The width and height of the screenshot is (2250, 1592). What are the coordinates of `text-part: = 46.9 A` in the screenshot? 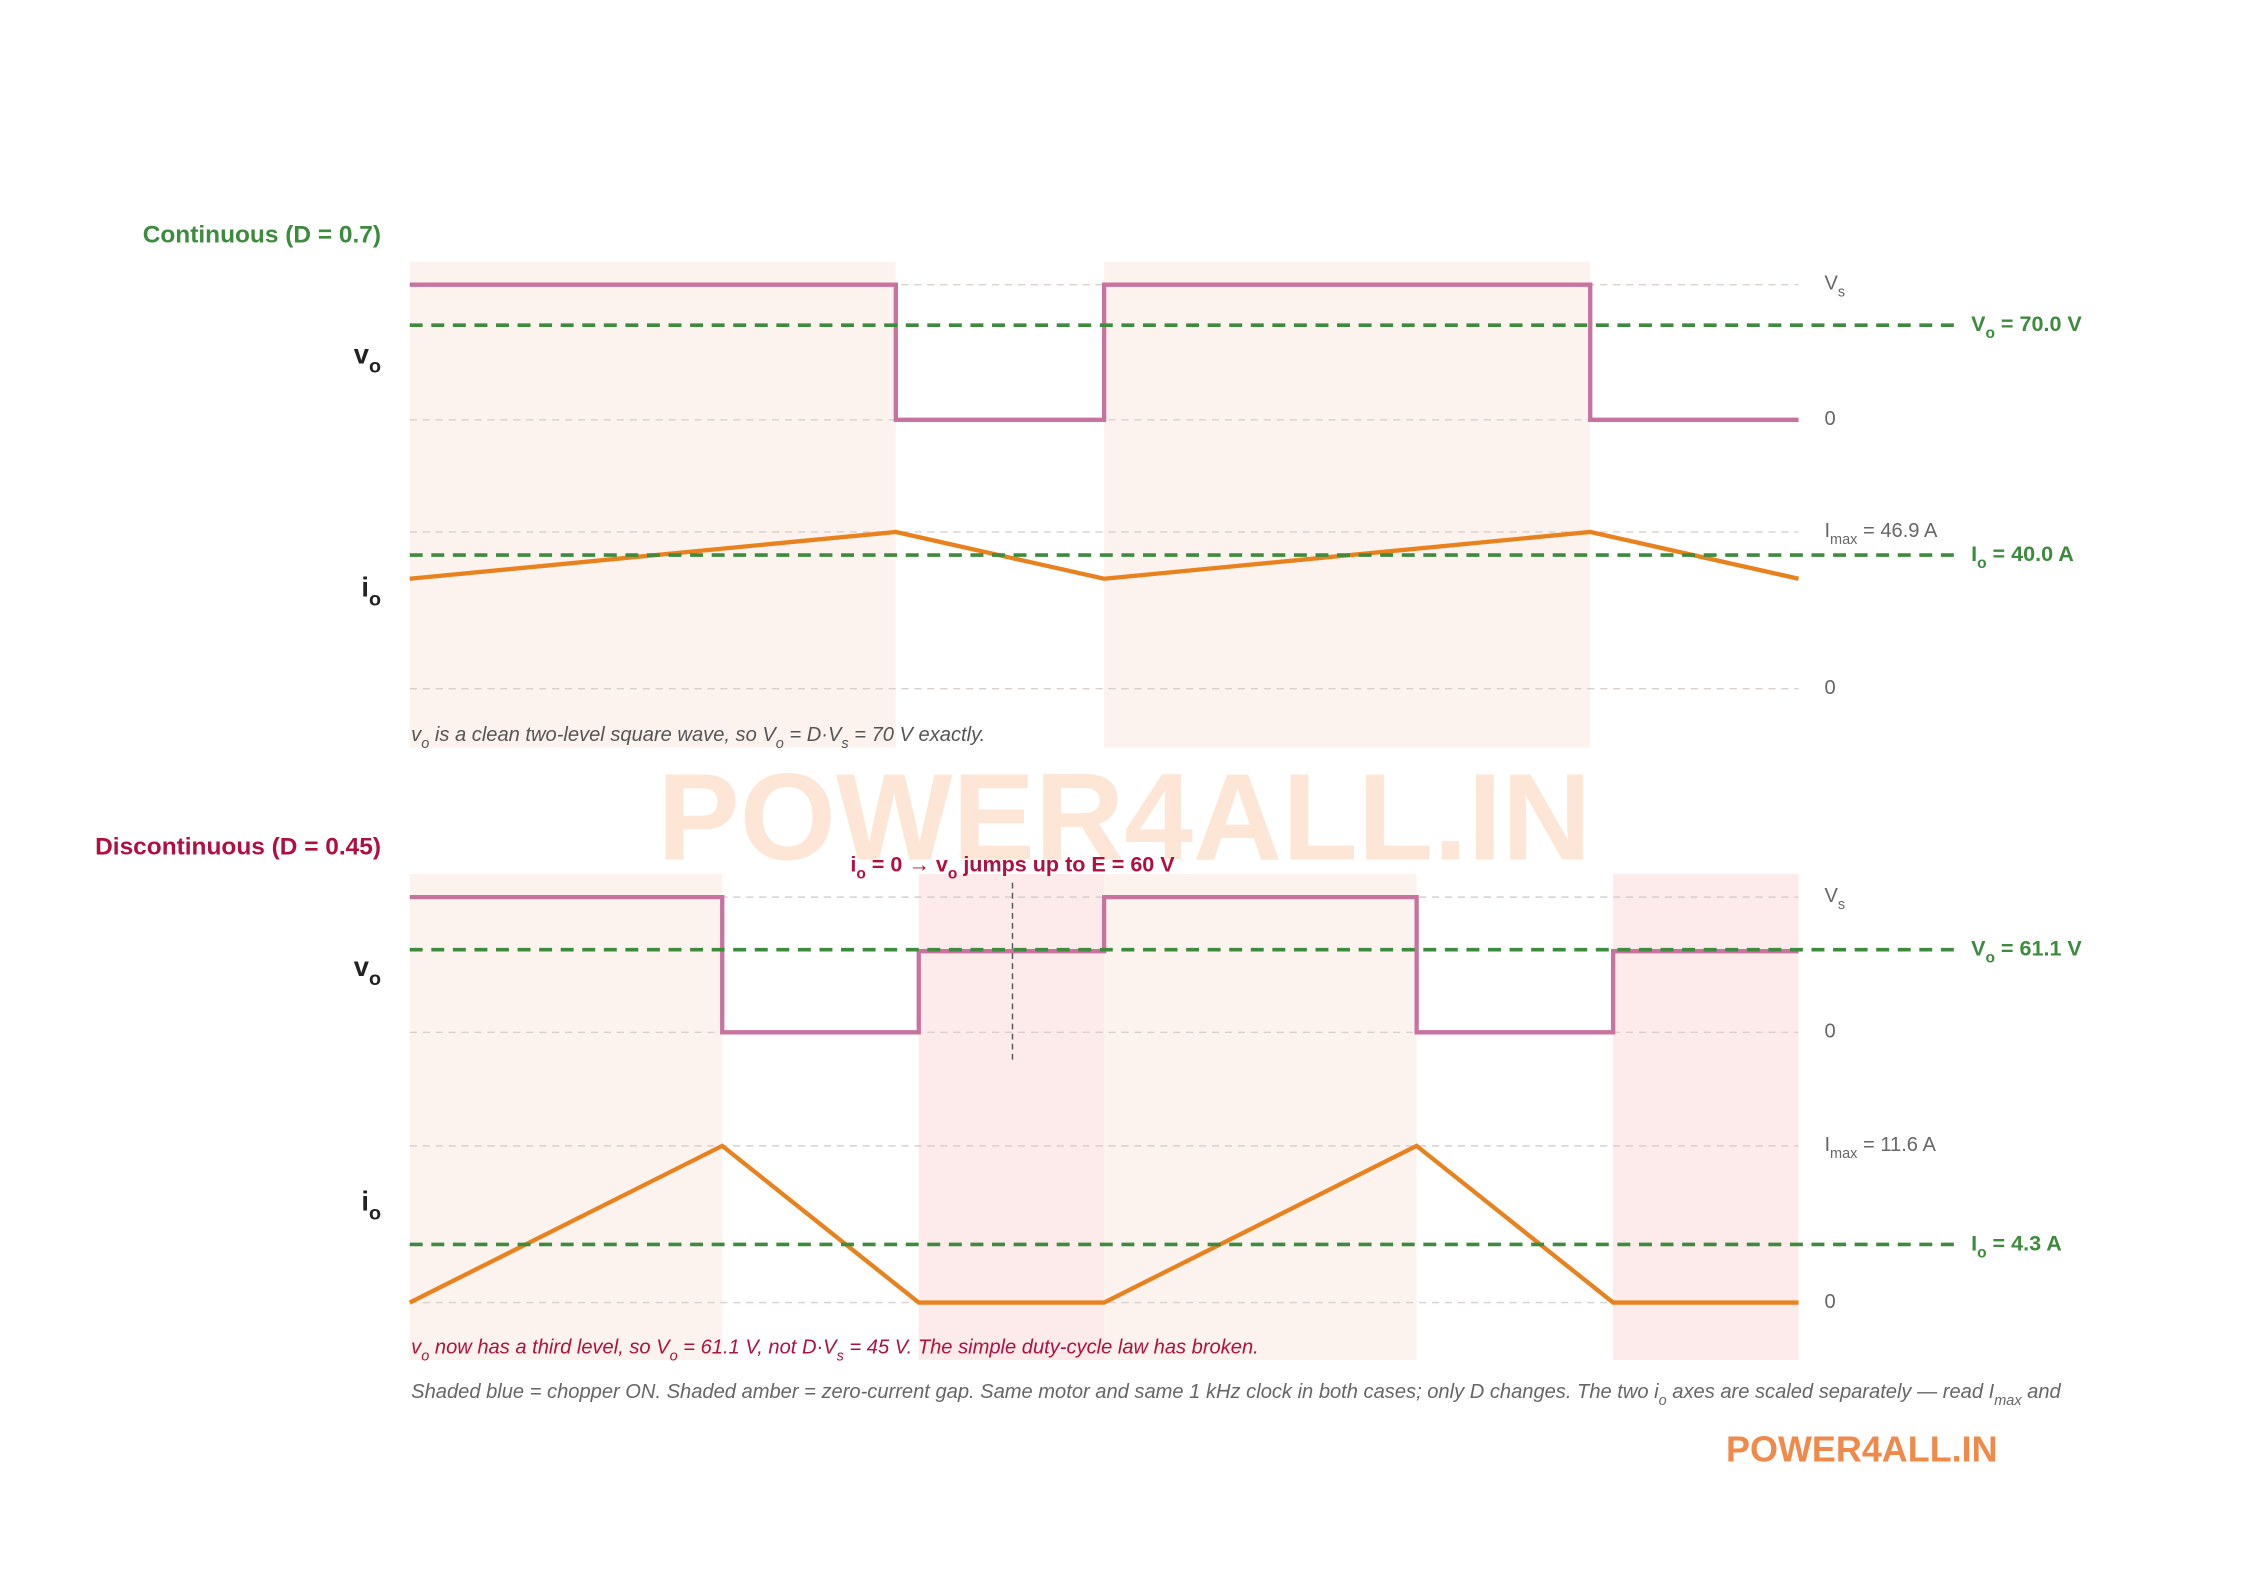 It's located at (1897, 531).